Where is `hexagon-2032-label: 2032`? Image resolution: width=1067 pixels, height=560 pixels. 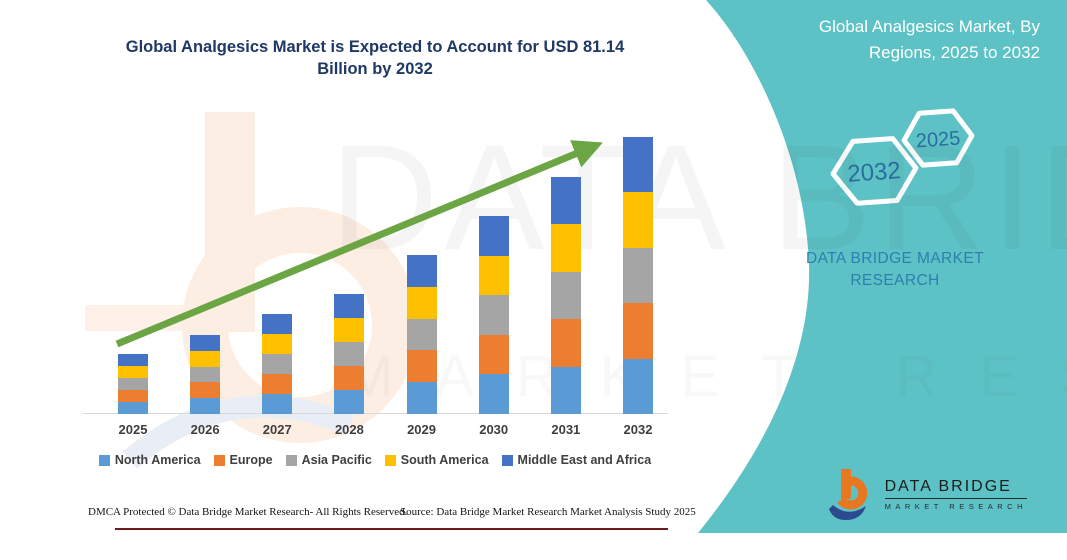 hexagon-2032-label: 2032 is located at coordinates (874, 172).